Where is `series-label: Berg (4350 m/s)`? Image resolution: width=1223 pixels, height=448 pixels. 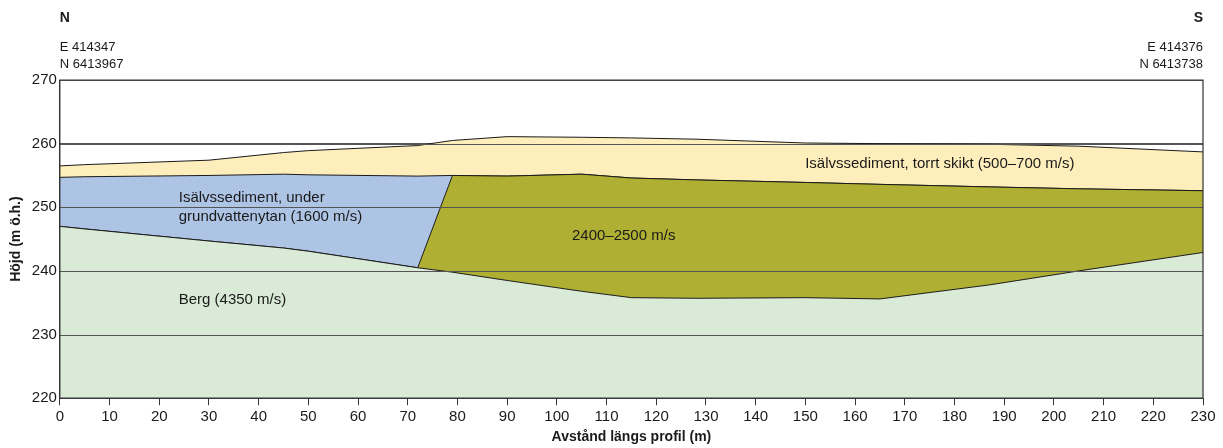 series-label: Berg (4350 m/s) is located at coordinates (232, 298).